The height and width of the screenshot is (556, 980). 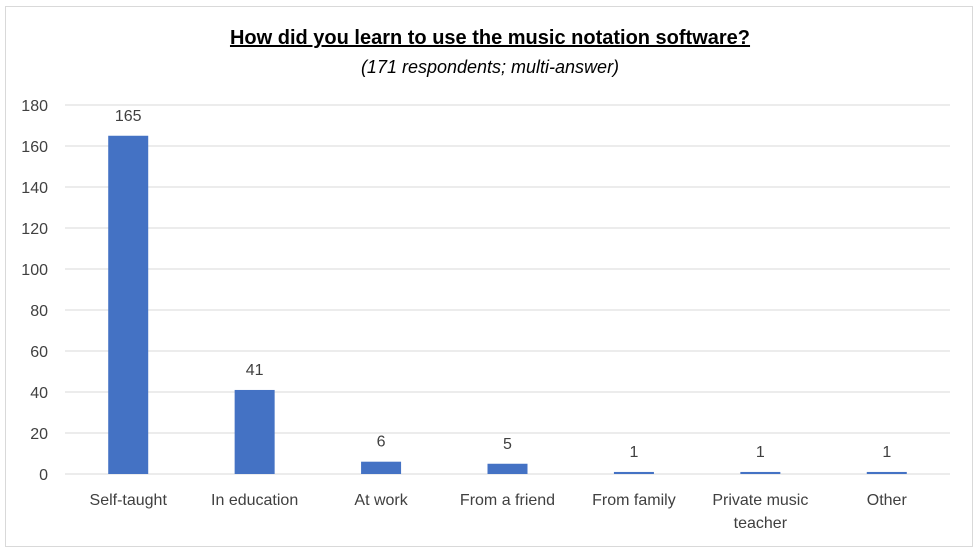 I want to click on x-tick-label: In education, so click(x=254, y=500).